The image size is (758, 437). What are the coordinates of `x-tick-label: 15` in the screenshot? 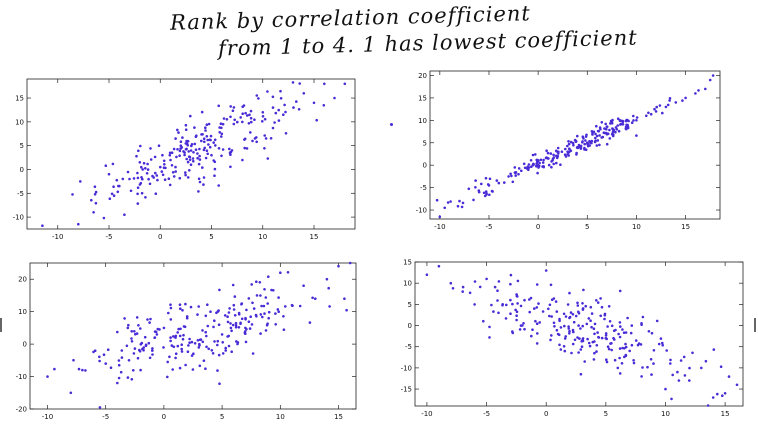 It's located at (685, 227).